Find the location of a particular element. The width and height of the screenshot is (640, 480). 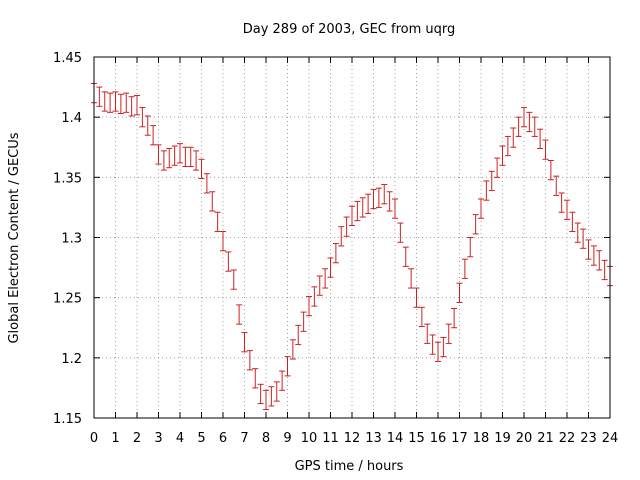

x-tick-label: 11 is located at coordinates (330, 438).